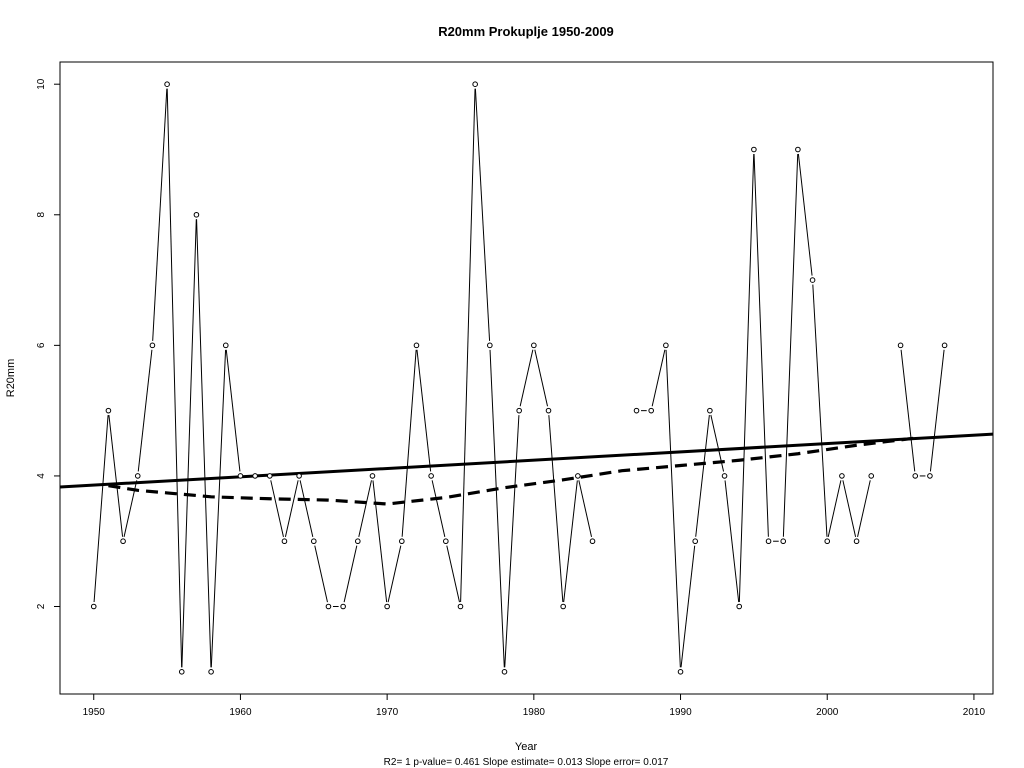 The image size is (1024, 768). I want to click on linear-trend-line, so click(526, 460).